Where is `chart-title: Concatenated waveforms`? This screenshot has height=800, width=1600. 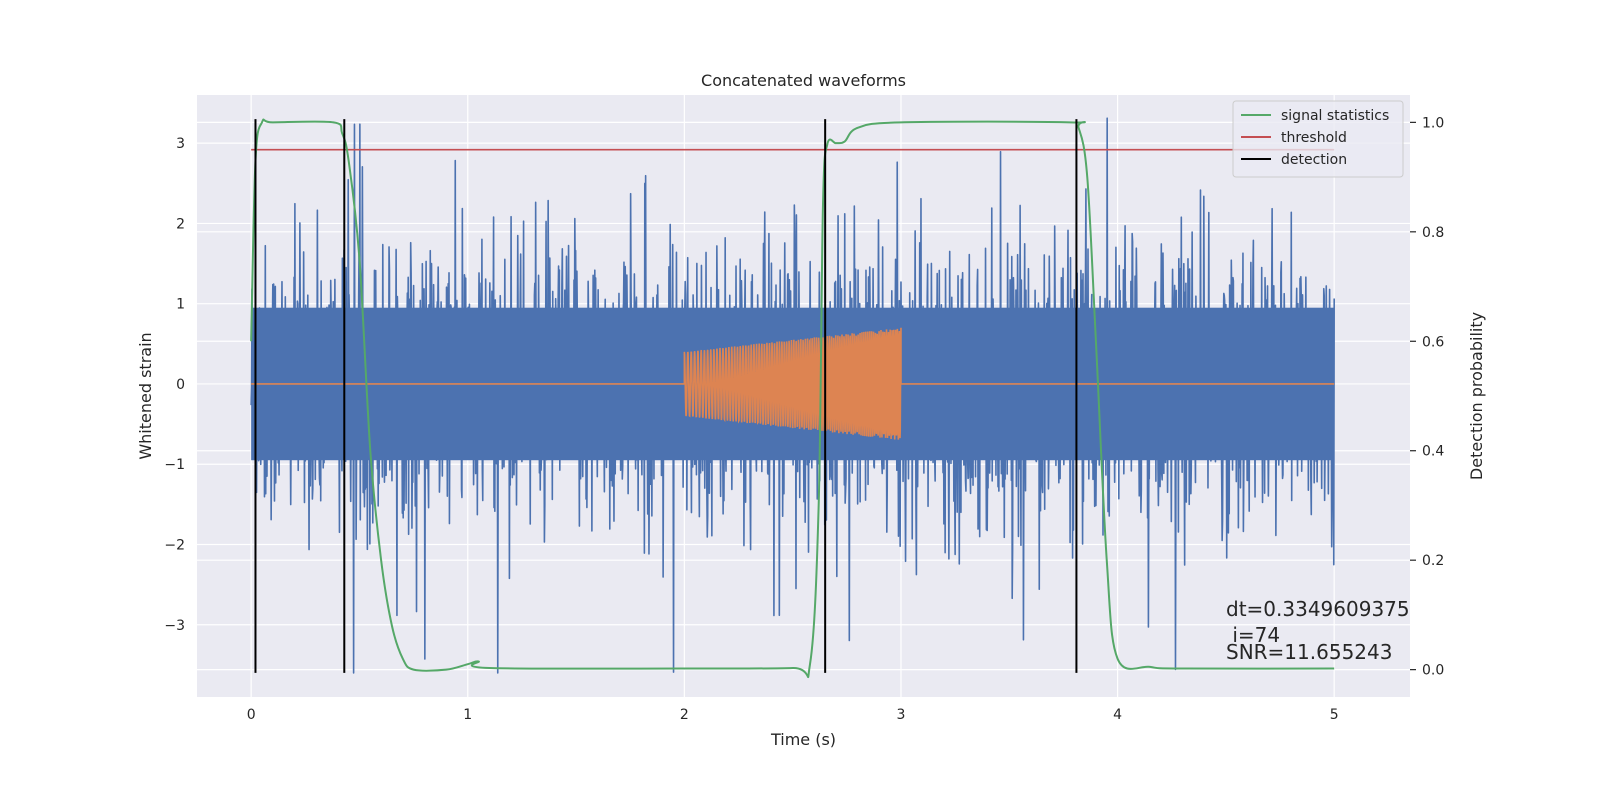 chart-title: Concatenated waveforms is located at coordinates (803, 80).